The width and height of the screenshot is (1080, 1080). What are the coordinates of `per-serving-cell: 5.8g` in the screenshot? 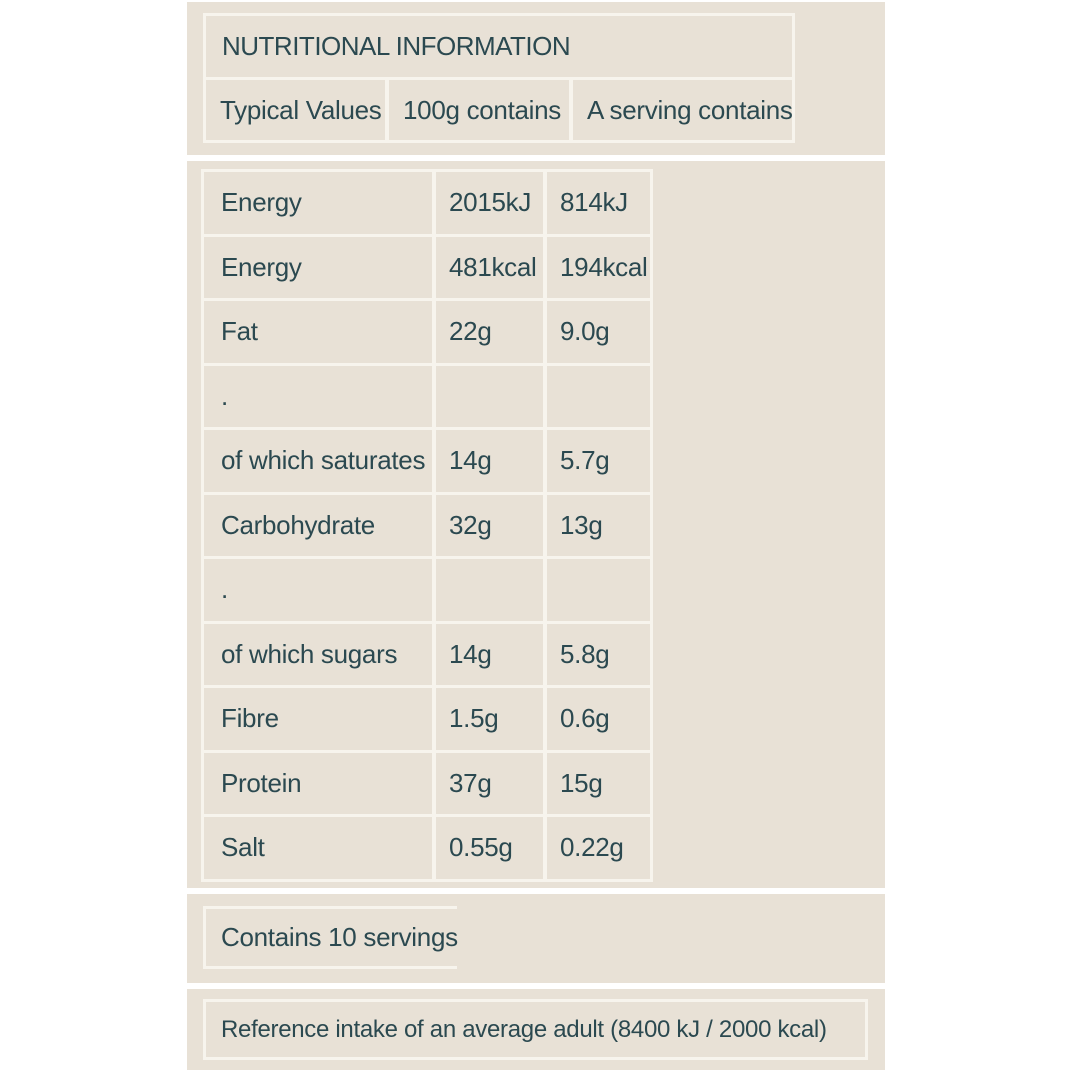 It's located at (598, 654).